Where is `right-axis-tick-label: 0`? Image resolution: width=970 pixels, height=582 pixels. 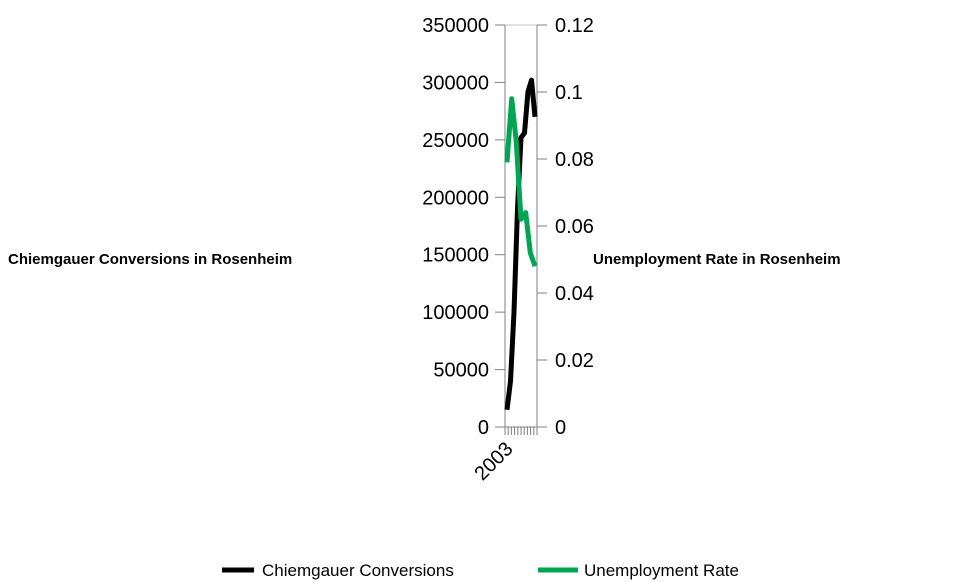
right-axis-tick-label: 0 is located at coordinates (560, 428).